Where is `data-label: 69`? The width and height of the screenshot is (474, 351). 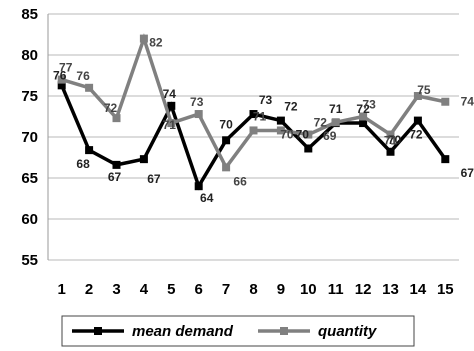 data-label: 69 is located at coordinates (330, 136).